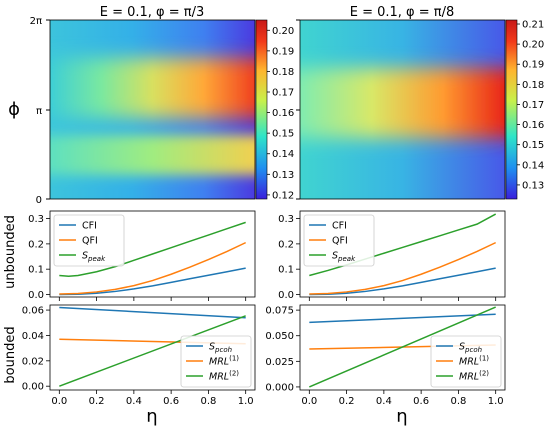 Image resolution: width=550 pixels, height=429 pixels. What do you see at coordinates (279, 362) in the screenshot?
I see `ytick-label: 0.025` at bounding box center [279, 362].